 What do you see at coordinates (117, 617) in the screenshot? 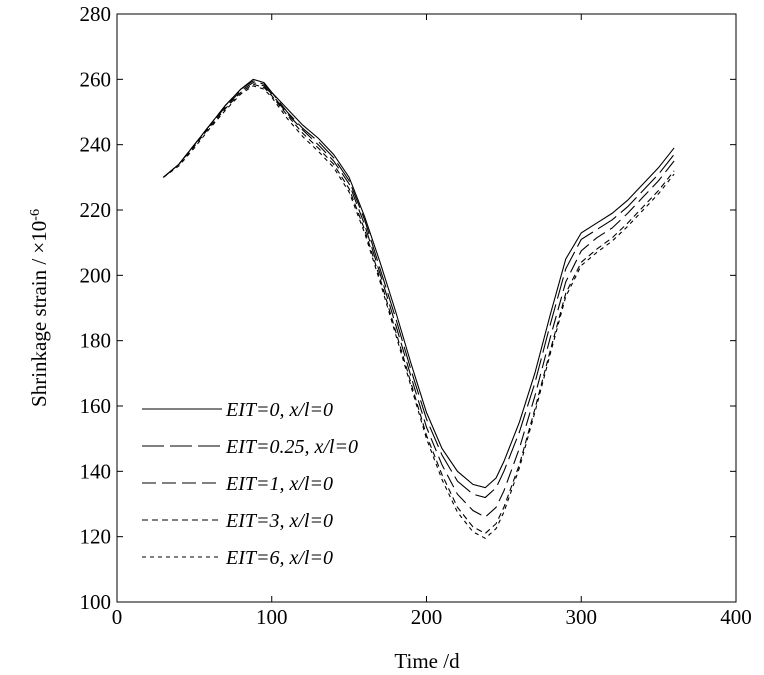
I see `x-tick-label: 0` at bounding box center [117, 617].